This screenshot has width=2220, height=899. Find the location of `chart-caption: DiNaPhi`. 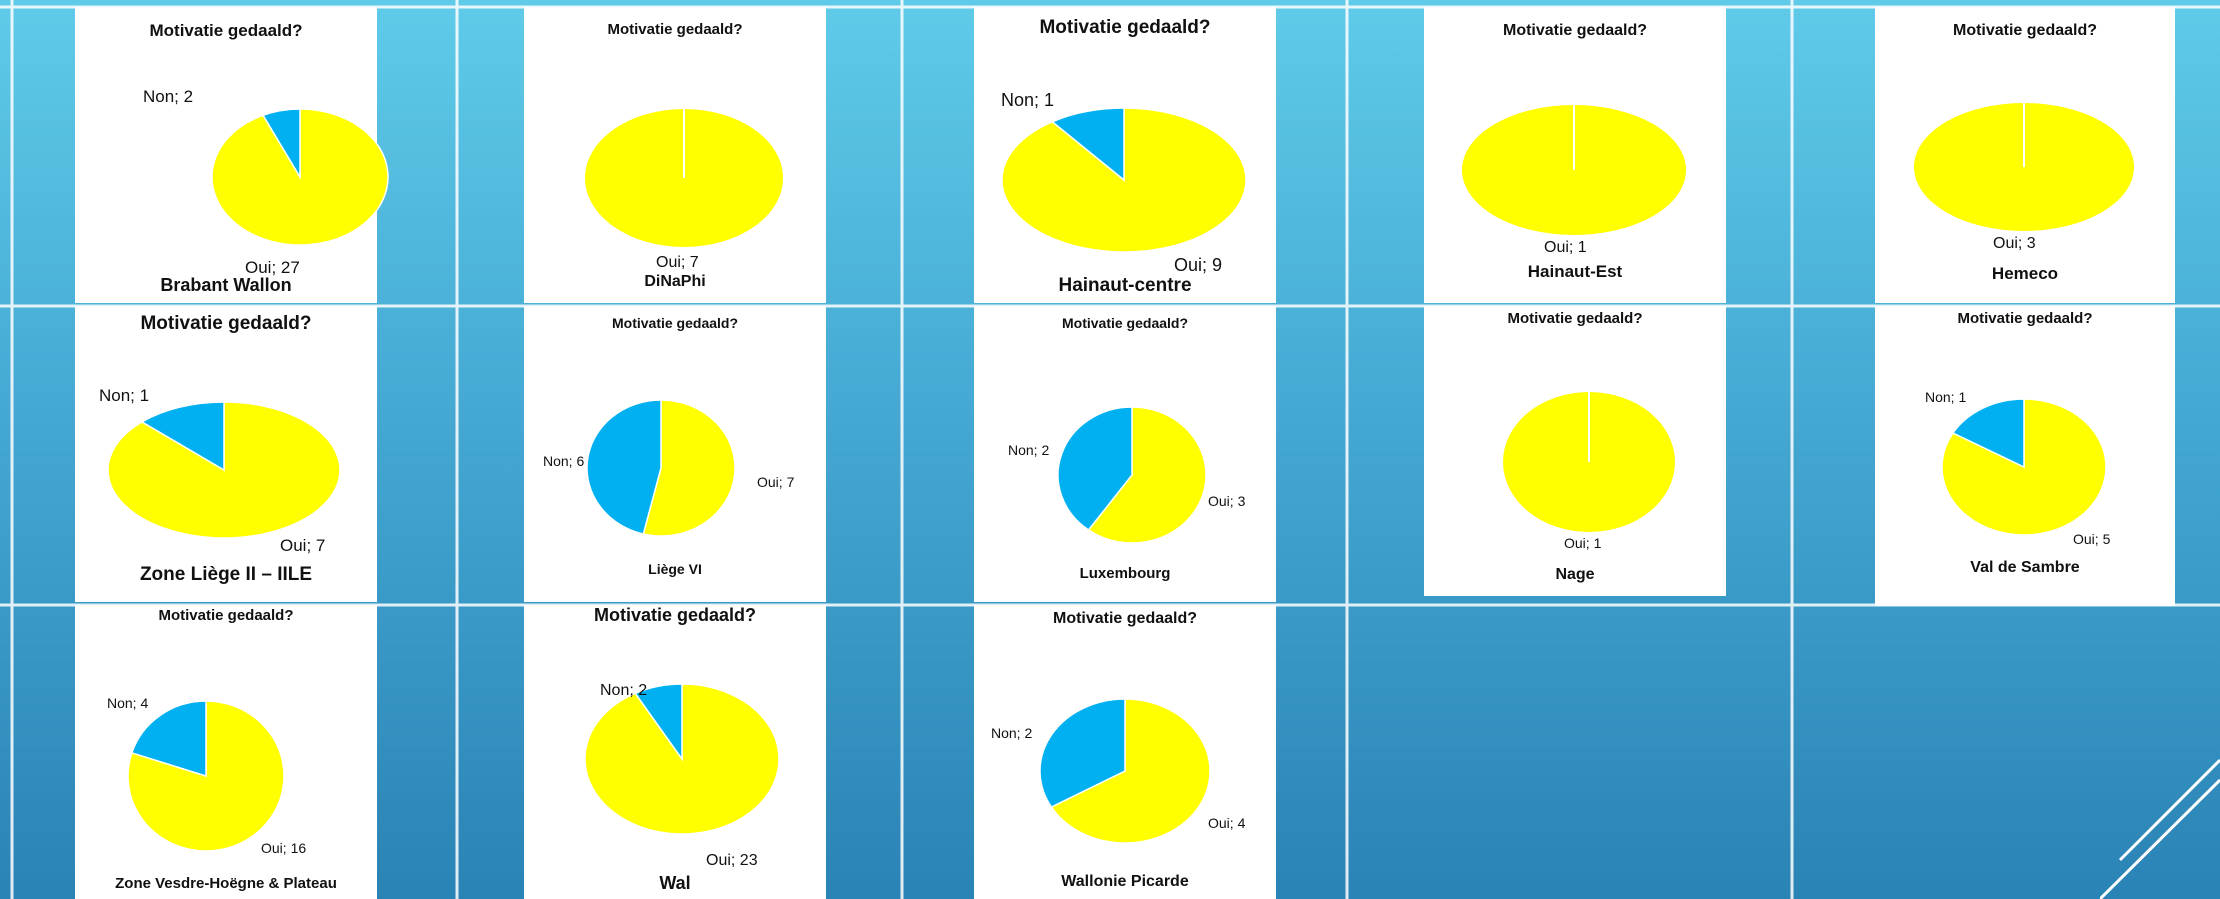

chart-caption: DiNaPhi is located at coordinates (675, 281).